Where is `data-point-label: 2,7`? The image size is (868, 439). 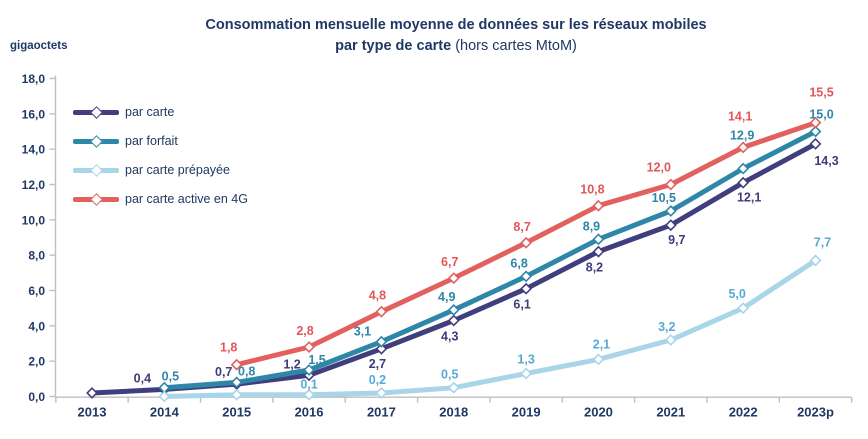 data-point-label: 2,7 is located at coordinates (377, 364).